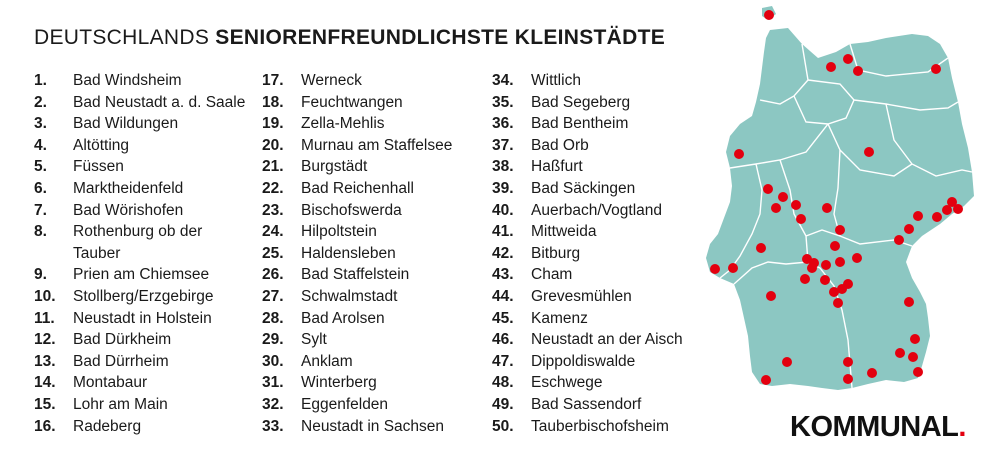  What do you see at coordinates (339, 232) in the screenshot?
I see `ranking-town: Hilpoltstein` at bounding box center [339, 232].